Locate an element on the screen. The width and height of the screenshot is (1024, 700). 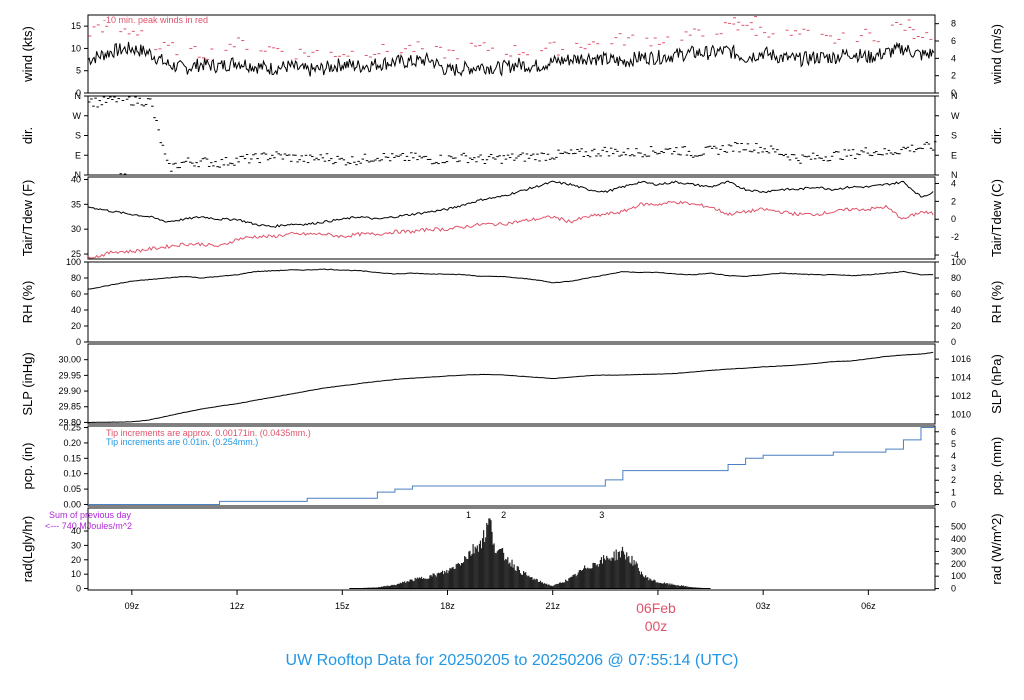
wind-ylabel-right: wind (m/s) is located at coordinates (996, 54).